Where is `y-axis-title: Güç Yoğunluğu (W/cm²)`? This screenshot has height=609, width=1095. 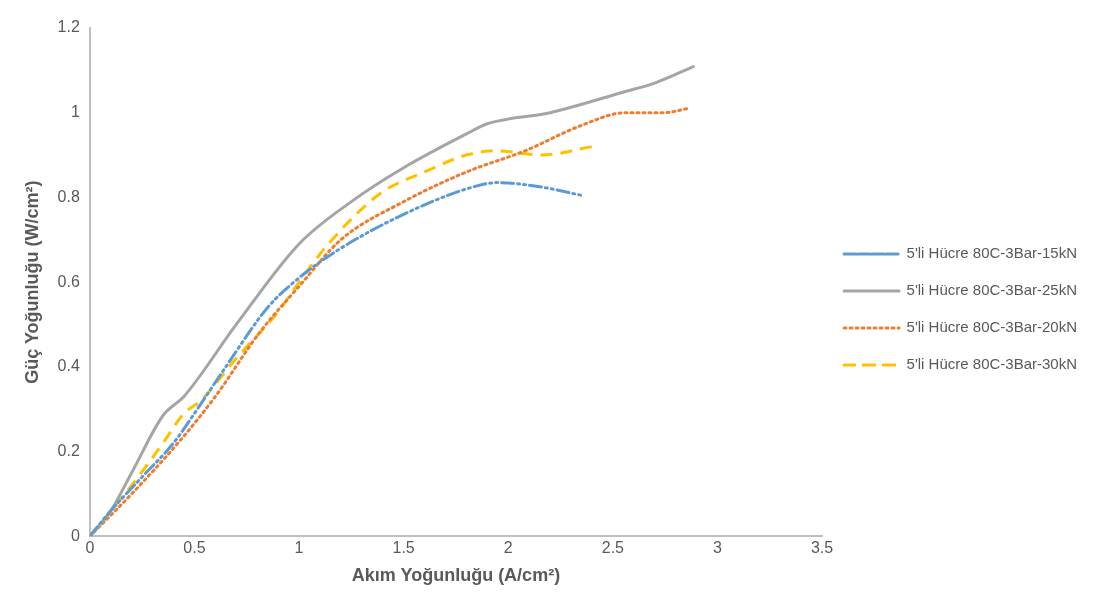
y-axis-title: Güç Yoğunluğu (W/cm²) is located at coordinates (31, 282).